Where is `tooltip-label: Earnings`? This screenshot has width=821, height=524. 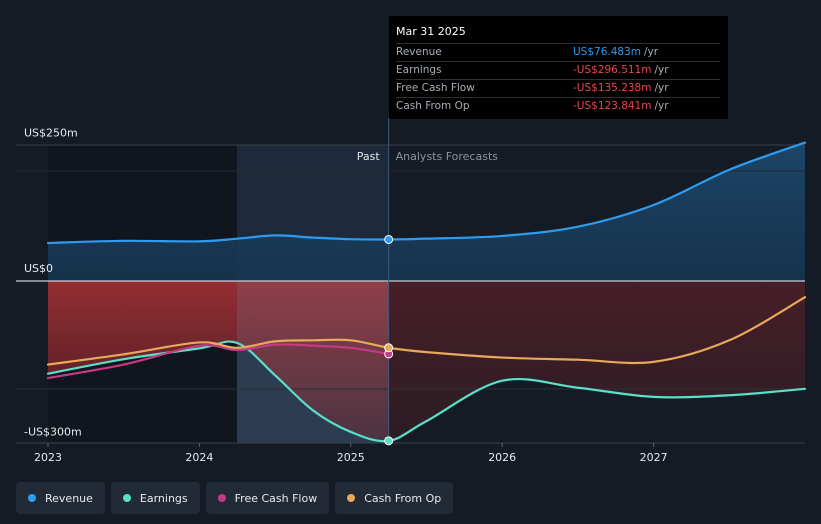
tooltip-label: Earnings is located at coordinates (419, 70).